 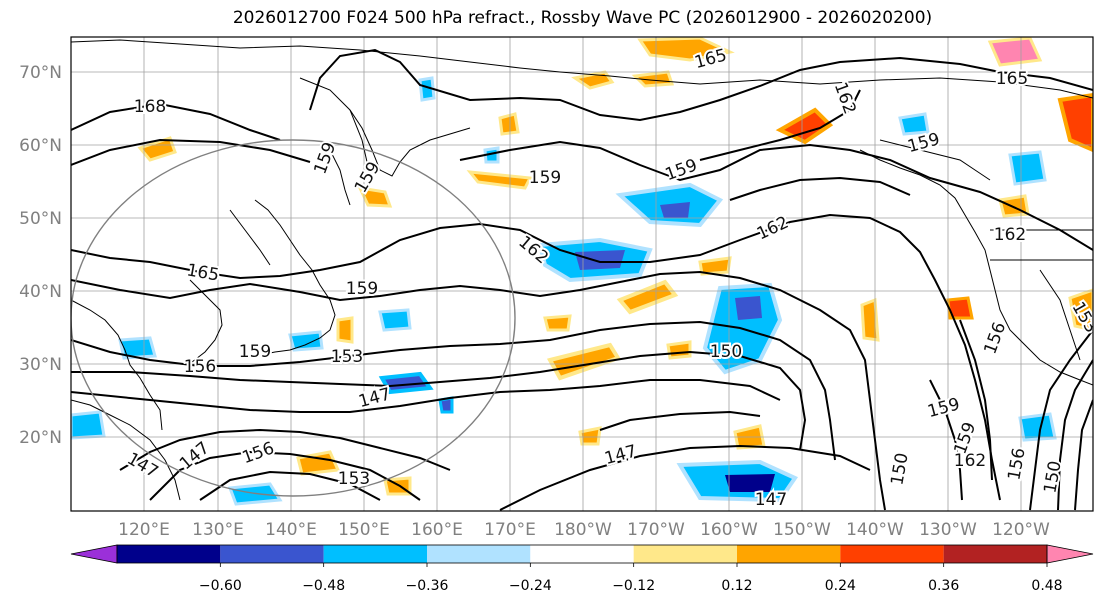 I want to click on lon-label: 130°E, so click(x=218, y=530).